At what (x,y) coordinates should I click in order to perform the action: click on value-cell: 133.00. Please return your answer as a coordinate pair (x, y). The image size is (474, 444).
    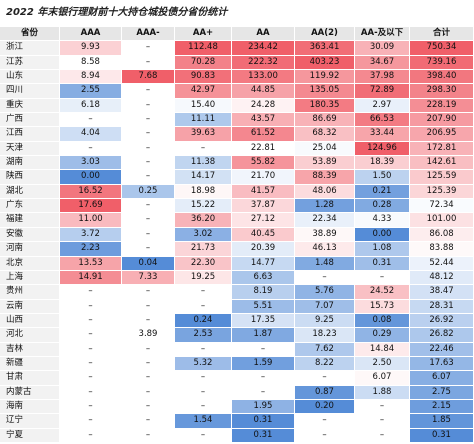
    Looking at the image, I should click on (263, 77).